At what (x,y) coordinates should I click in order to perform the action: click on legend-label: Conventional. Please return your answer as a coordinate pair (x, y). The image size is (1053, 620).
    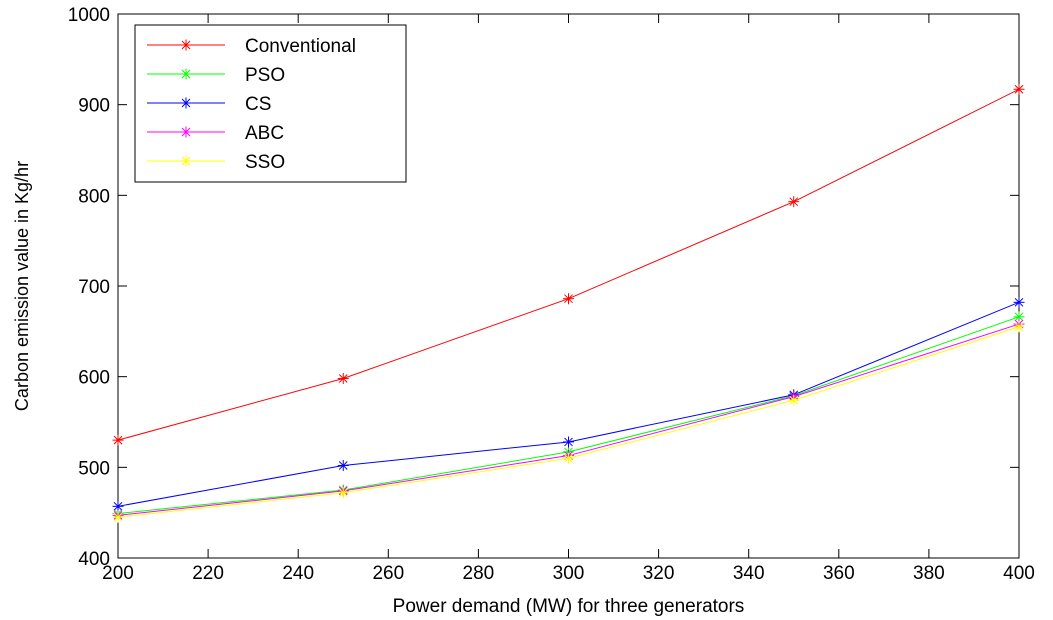
    Looking at the image, I should click on (300, 46).